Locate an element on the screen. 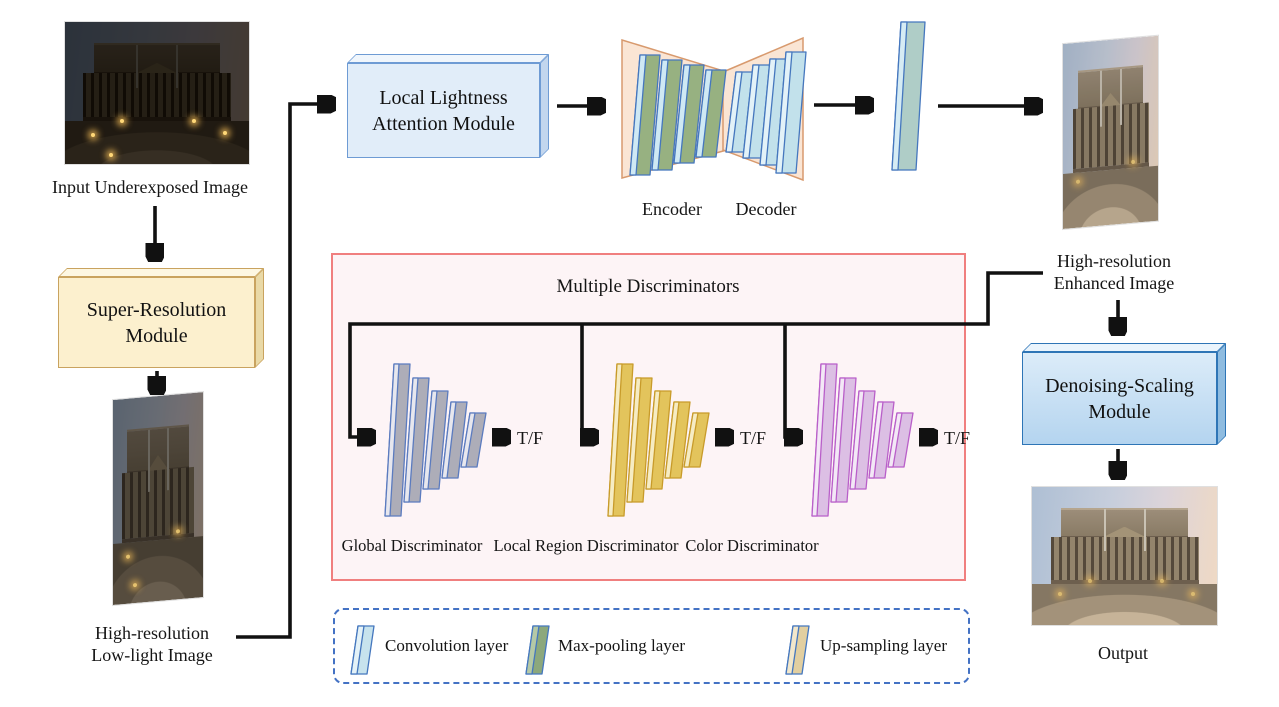 The image size is (1279, 707). color-discriminator-output: T/F is located at coordinates (957, 438).